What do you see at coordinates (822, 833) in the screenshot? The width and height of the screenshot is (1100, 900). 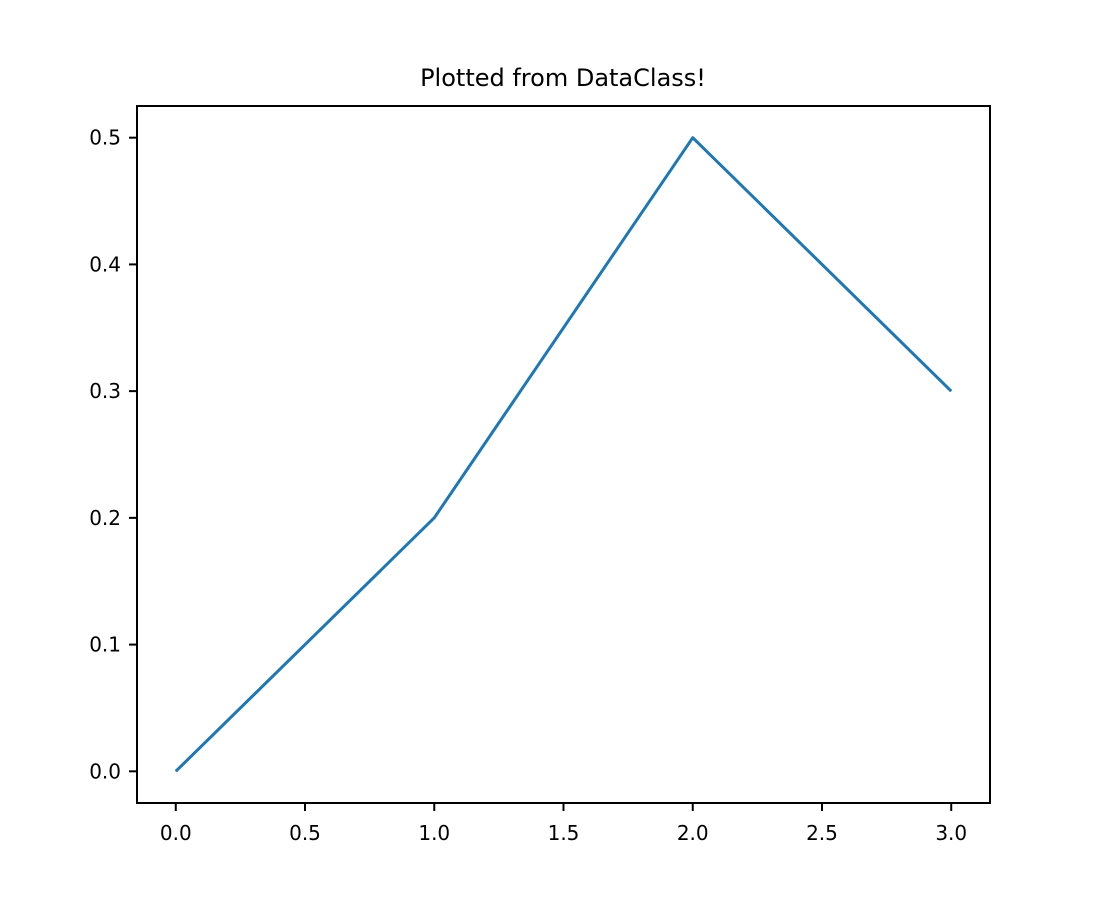 I see `x-tick-label: 2.5` at bounding box center [822, 833].